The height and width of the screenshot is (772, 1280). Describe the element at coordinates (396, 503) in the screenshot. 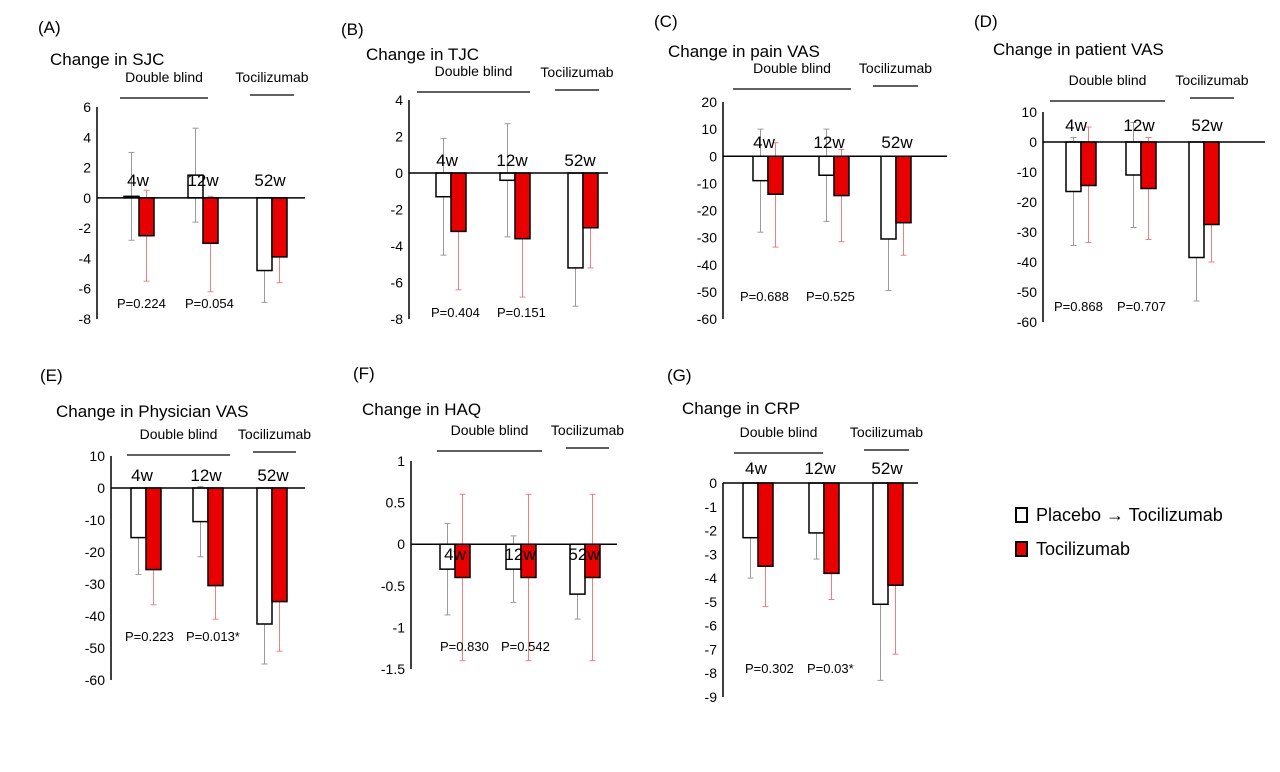

I see `y-tick-label: 0.5` at that location.